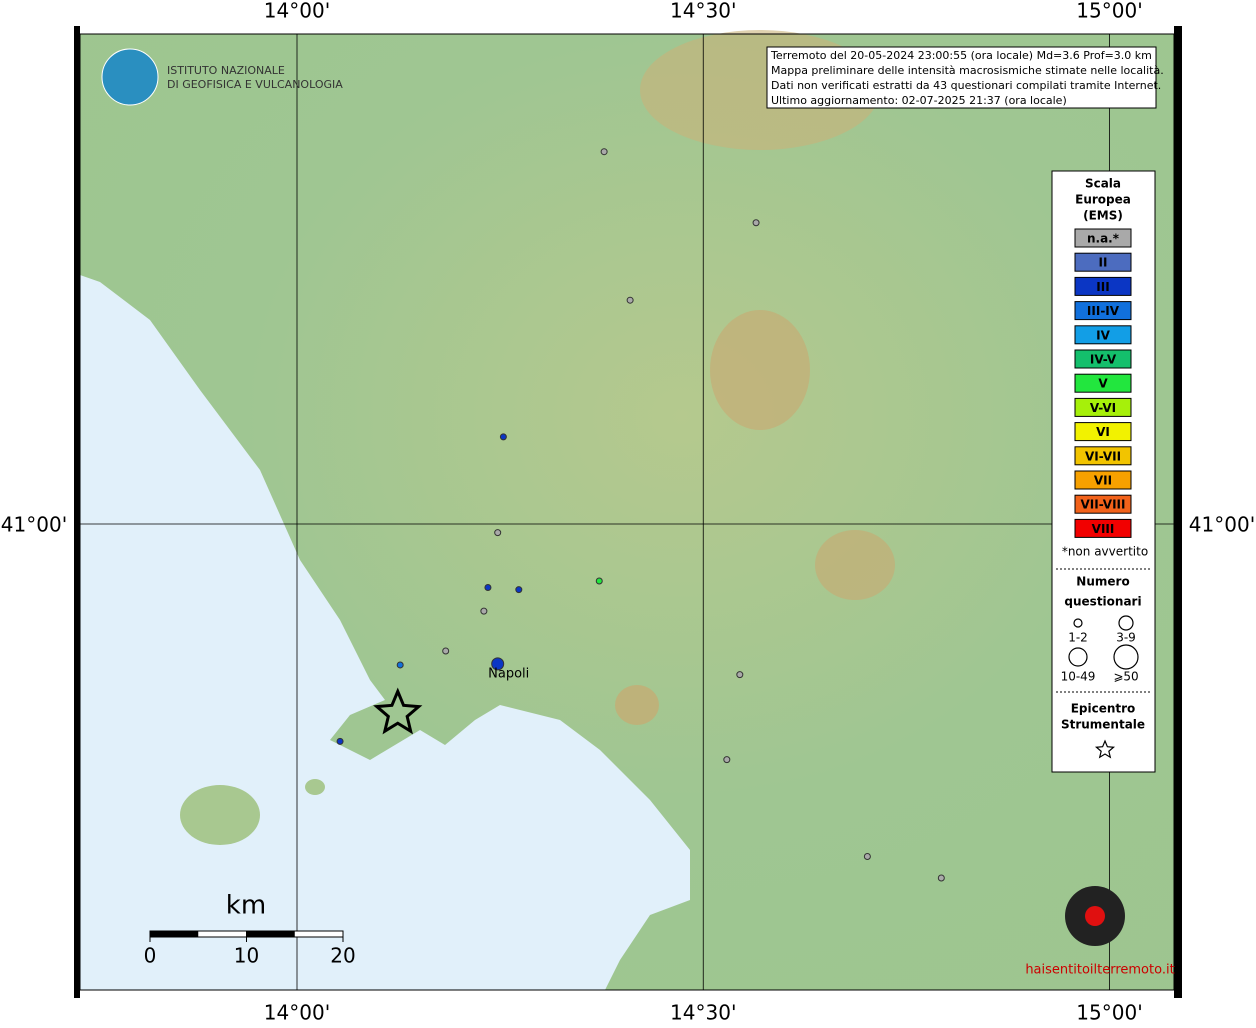 The image size is (1256, 1028). I want to click on legend-title: Scala, so click(1103, 184).